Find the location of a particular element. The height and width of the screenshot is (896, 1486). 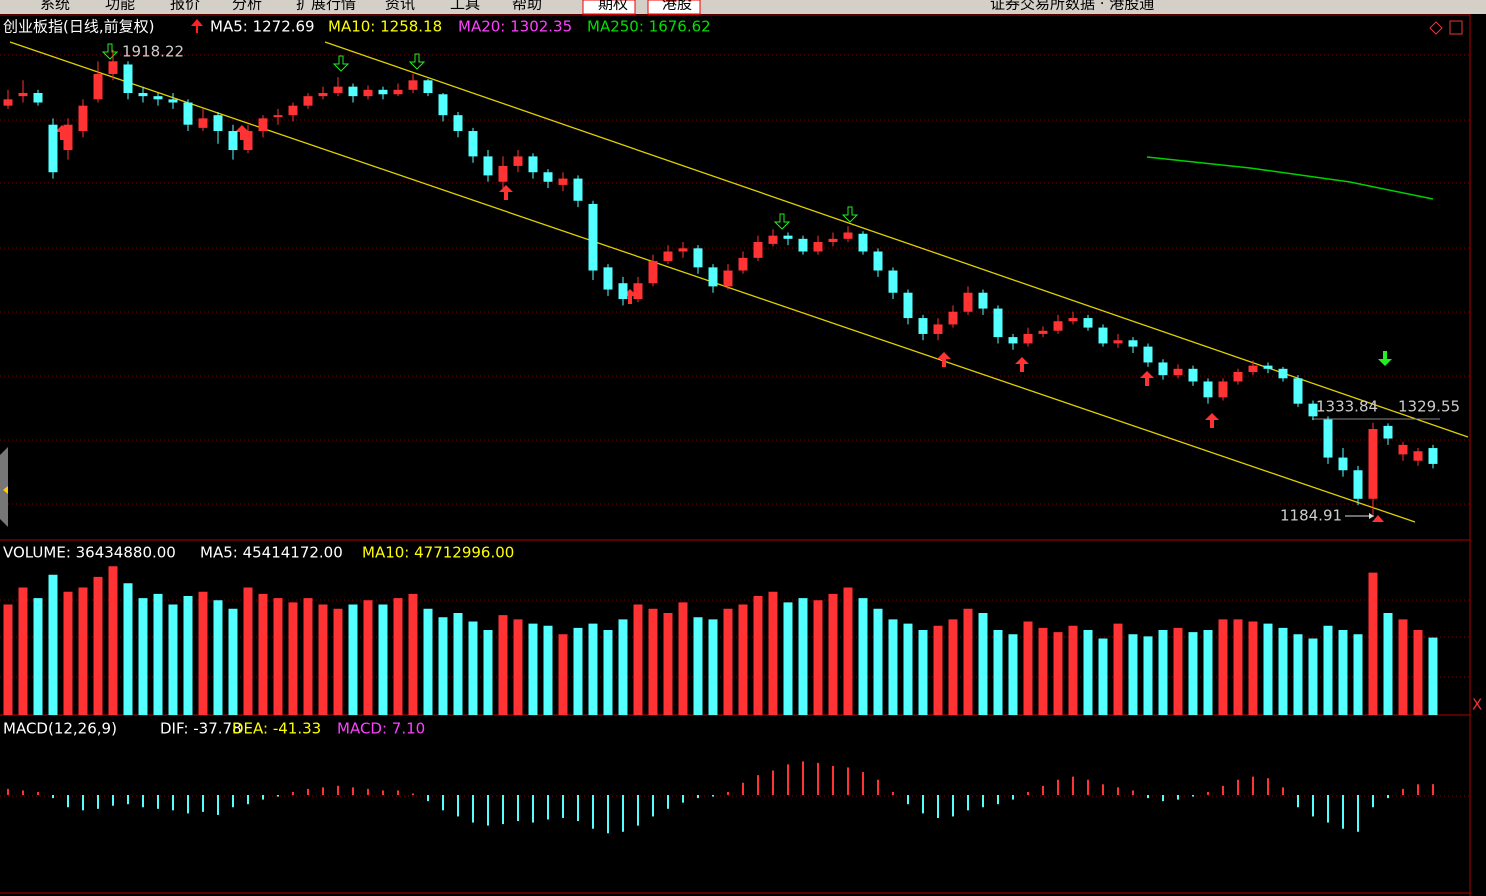

status-text: 证券交易所数据 · 港股通 is located at coordinates (1072, 6).